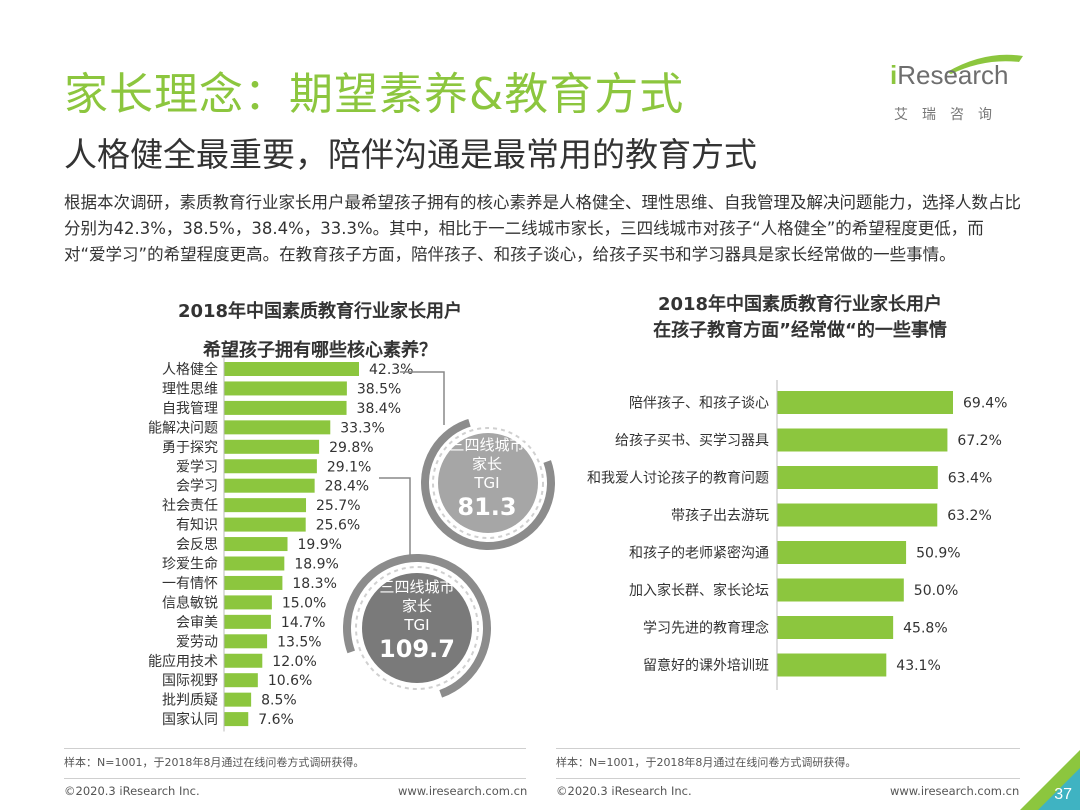 Image resolution: width=1080 pixels, height=810 pixels. What do you see at coordinates (699, 553) in the screenshot?
I see `right-category-label: 和孩子的老师紧密沟通` at bounding box center [699, 553].